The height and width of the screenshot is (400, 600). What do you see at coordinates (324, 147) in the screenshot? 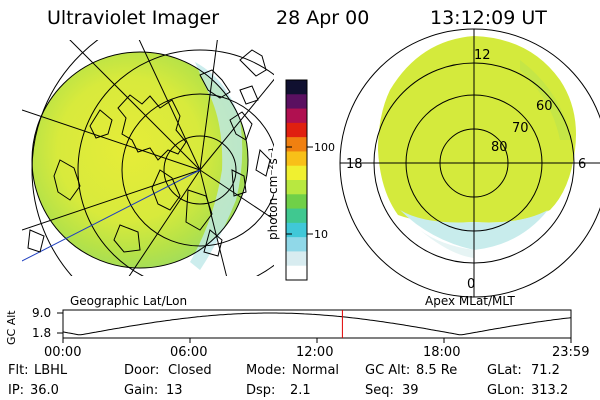
I see `colorbar-tick-100: 100` at bounding box center [324, 147].